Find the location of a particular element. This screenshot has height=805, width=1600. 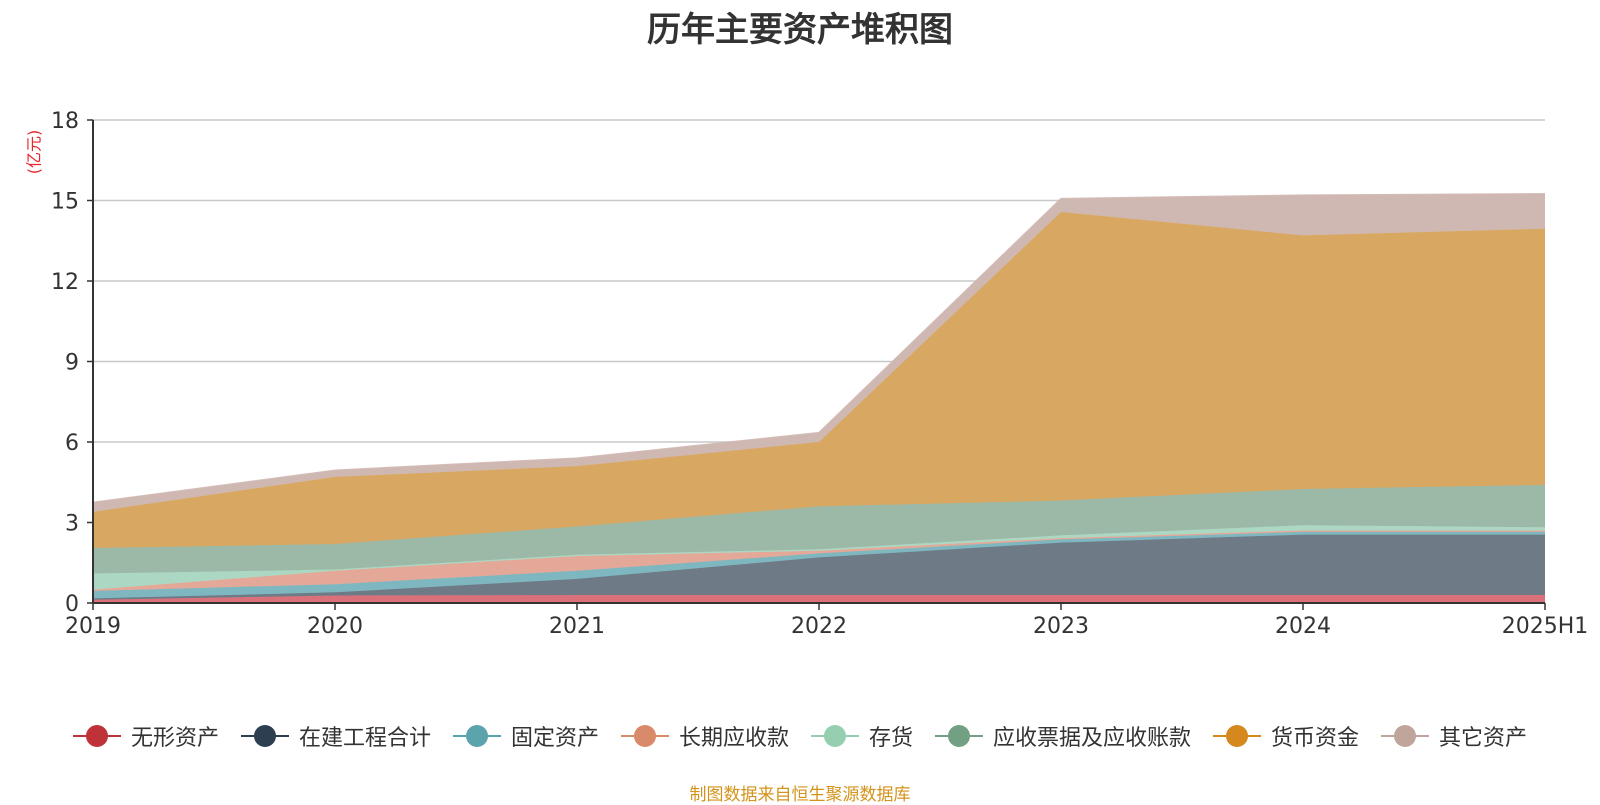

legend-label: 存货 is located at coordinates (891, 738).